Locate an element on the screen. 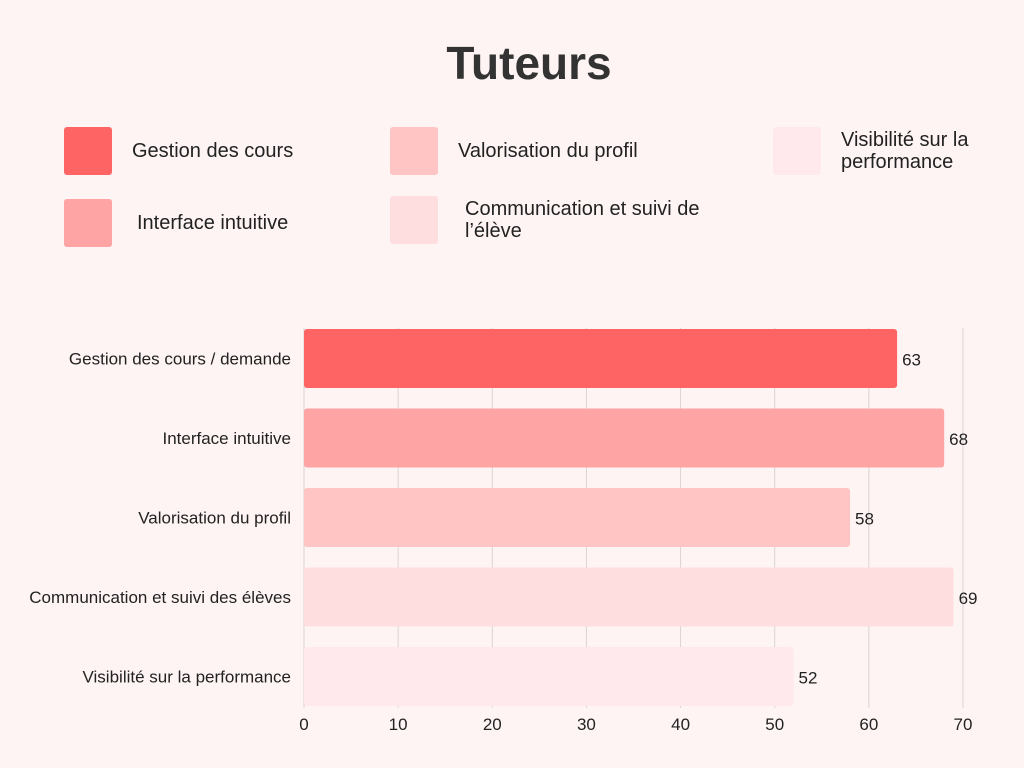 This screenshot has height=768, width=1024. legend-label: Gestion des cours is located at coordinates (213, 151).